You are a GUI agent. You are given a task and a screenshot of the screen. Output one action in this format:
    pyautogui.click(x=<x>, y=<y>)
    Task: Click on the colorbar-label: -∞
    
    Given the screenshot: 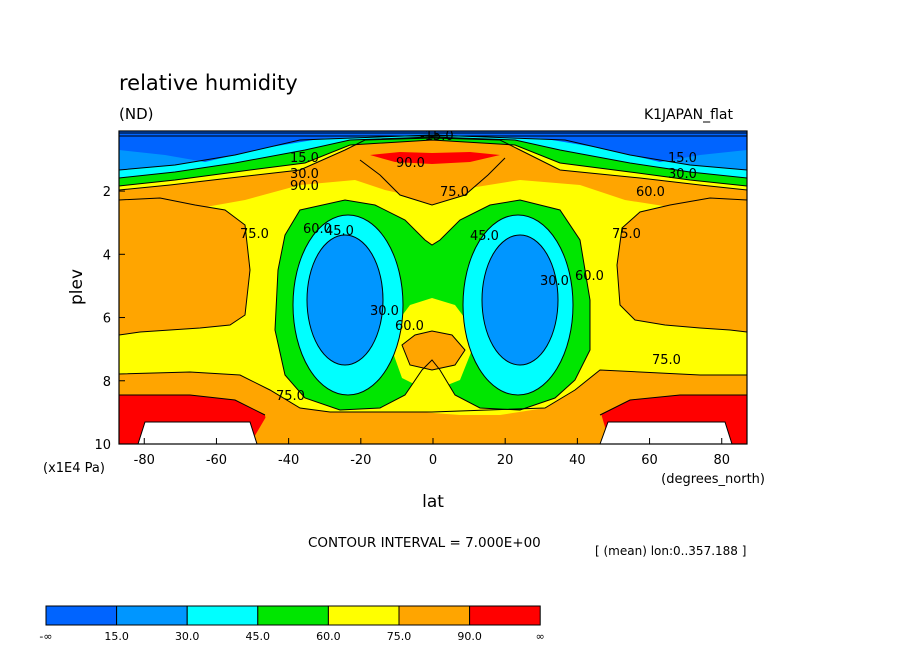 What is the action you would take?
    pyautogui.click(x=45, y=636)
    